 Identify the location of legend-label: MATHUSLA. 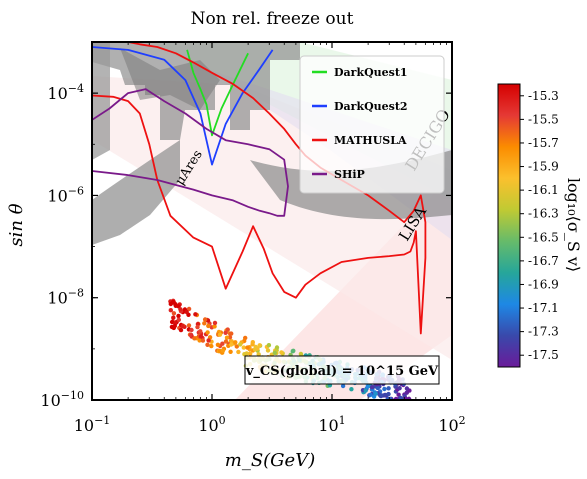
(370, 140).